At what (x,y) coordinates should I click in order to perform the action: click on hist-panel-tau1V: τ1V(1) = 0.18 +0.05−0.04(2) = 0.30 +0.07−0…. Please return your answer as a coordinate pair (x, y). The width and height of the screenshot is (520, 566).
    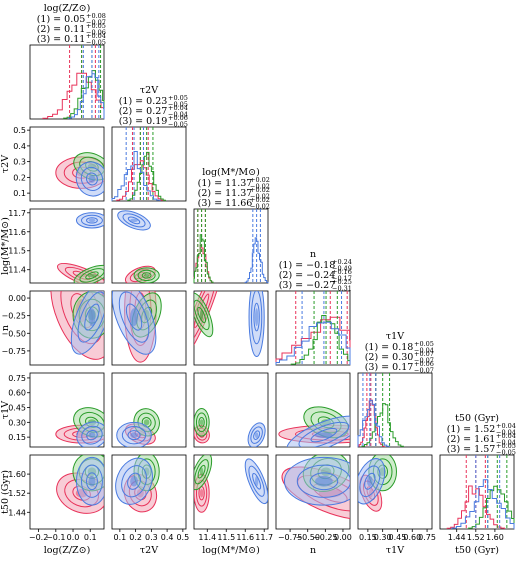
    Looking at the image, I should click on (395, 389).